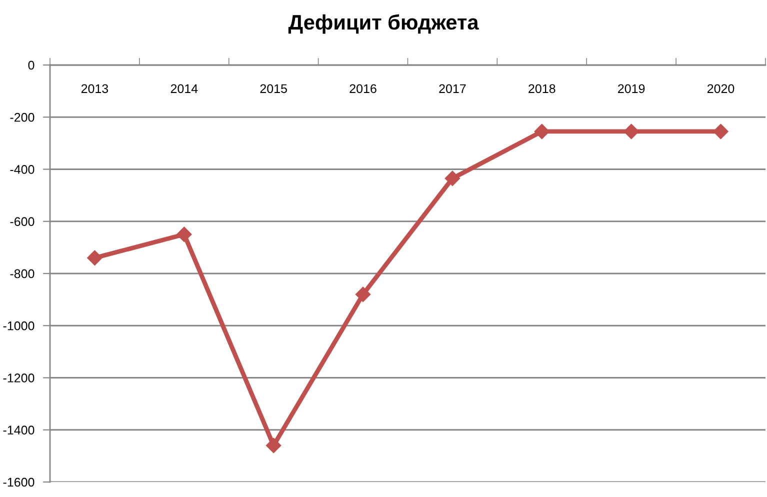 The image size is (767, 497). I want to click on y-tick-label: -1000, so click(18, 325).